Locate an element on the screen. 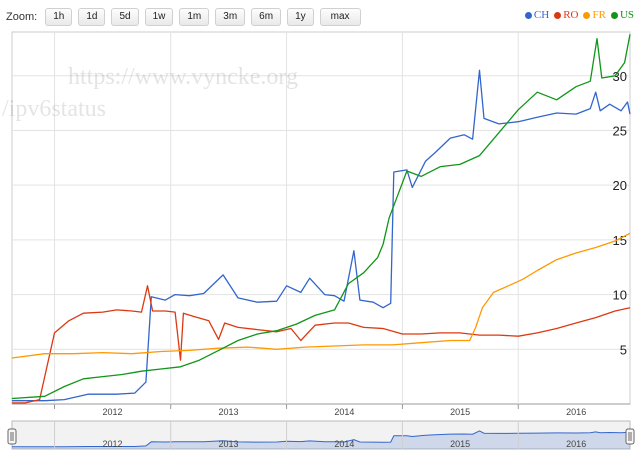 The image size is (640, 463). legend-item-us: US is located at coordinates (622, 15).